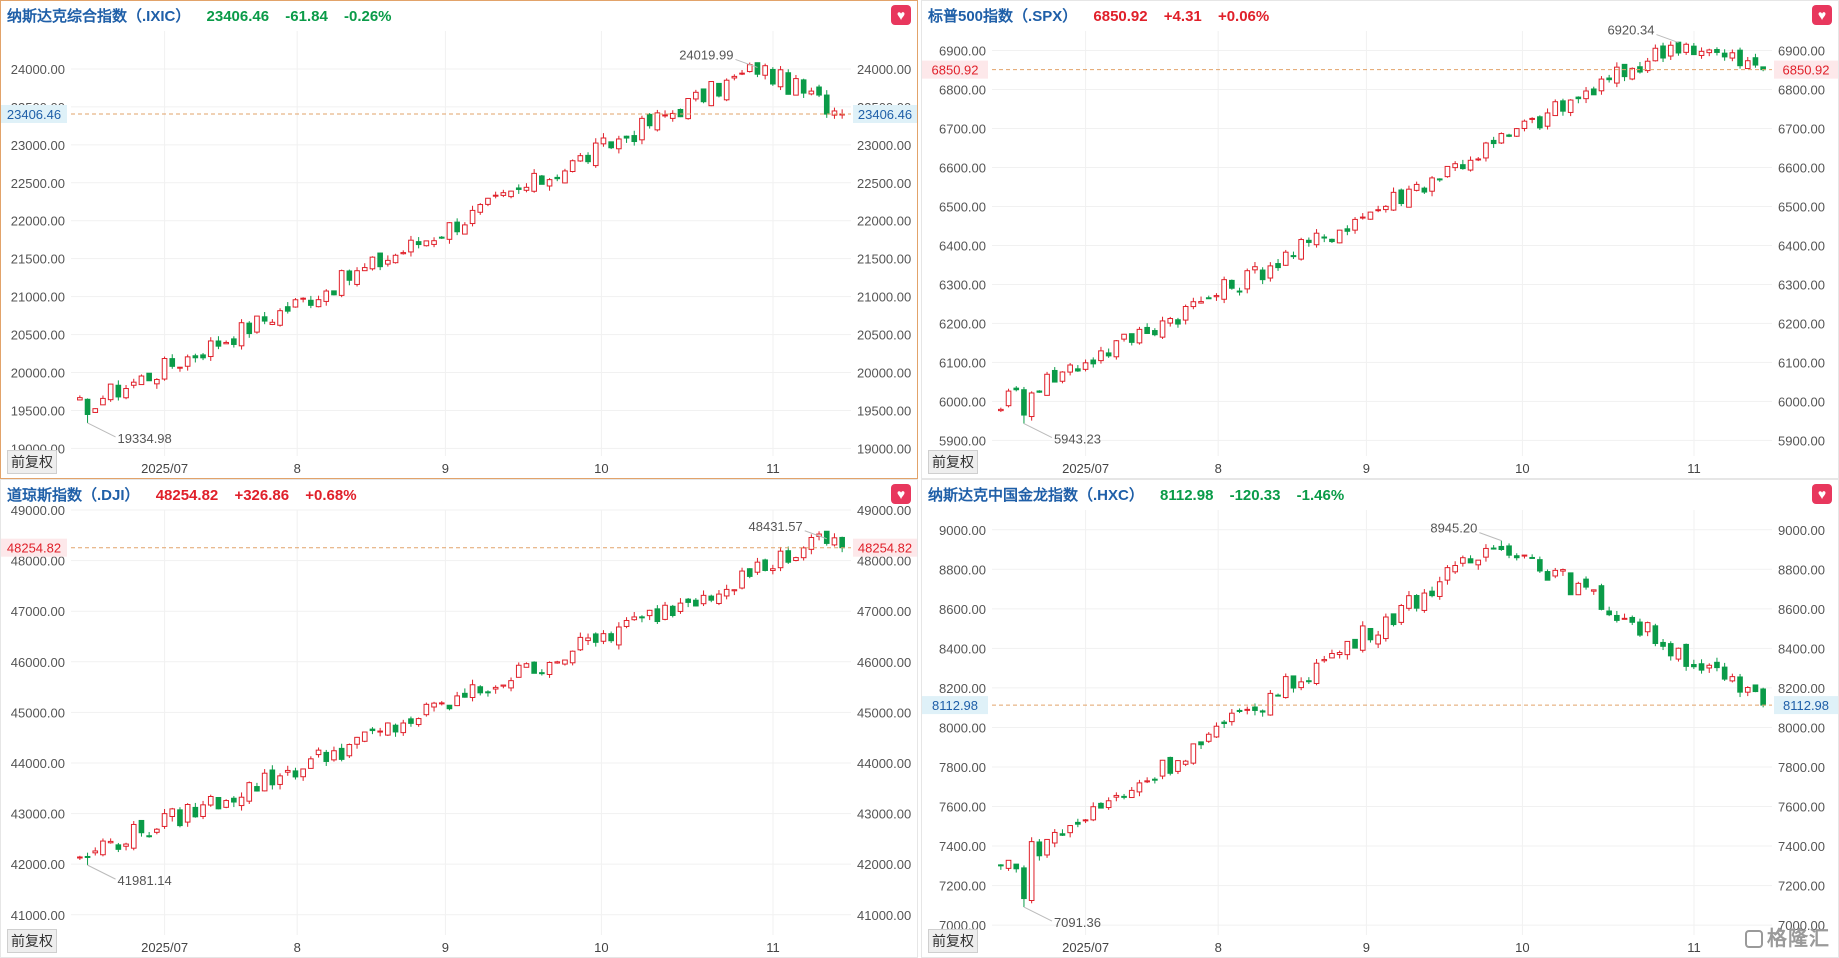 Image resolution: width=1839 pixels, height=958 pixels. I want to click on y-tick-label: 21000.00, so click(884, 297).